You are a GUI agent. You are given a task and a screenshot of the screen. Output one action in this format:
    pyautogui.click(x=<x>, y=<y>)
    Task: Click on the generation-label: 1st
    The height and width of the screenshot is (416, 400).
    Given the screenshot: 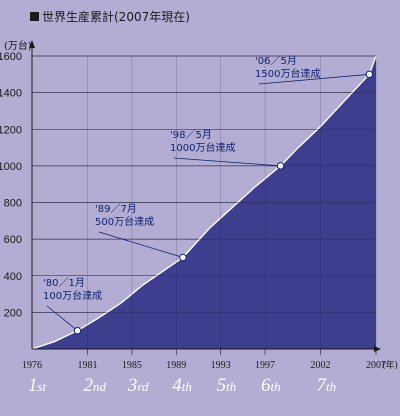 What is the action you would take?
    pyautogui.click(x=37, y=385)
    